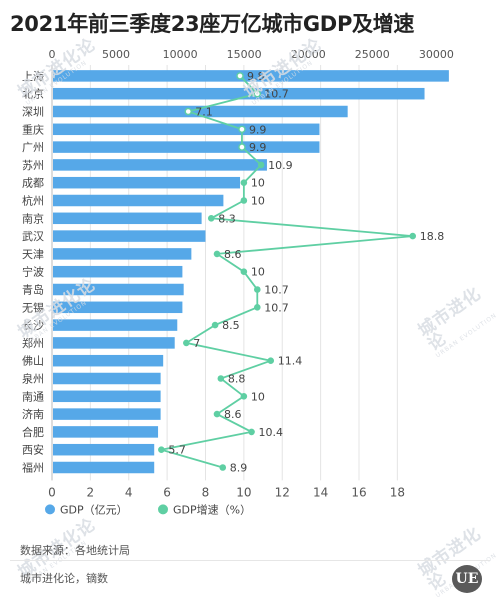  I want to click on growth-data-label: 8.5, so click(231, 325).